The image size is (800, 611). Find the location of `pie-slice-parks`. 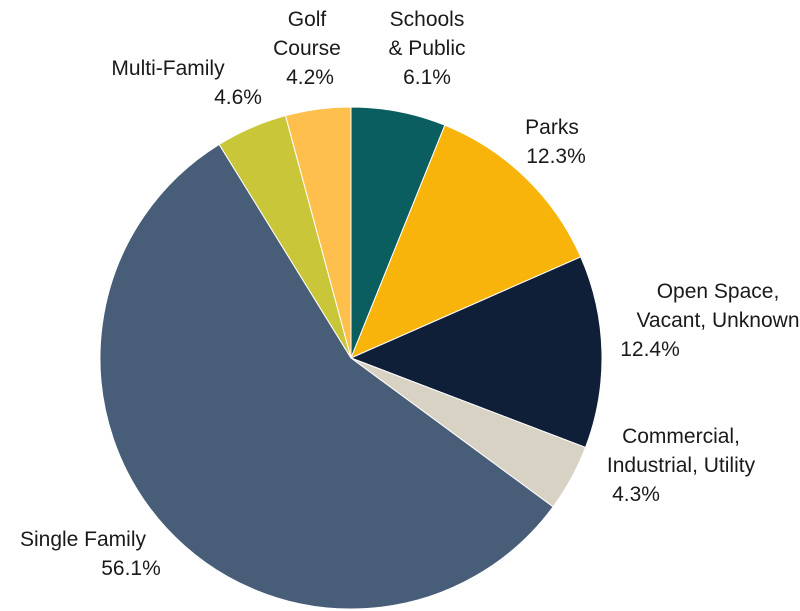

pie-slice-parks is located at coordinates (466, 241).